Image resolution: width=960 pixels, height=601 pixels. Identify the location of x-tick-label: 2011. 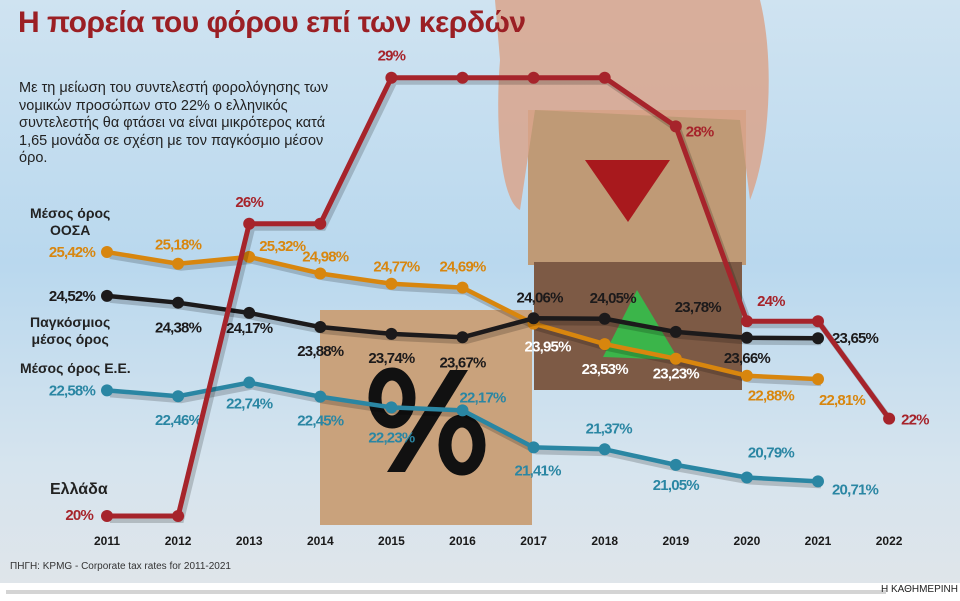
(107, 541).